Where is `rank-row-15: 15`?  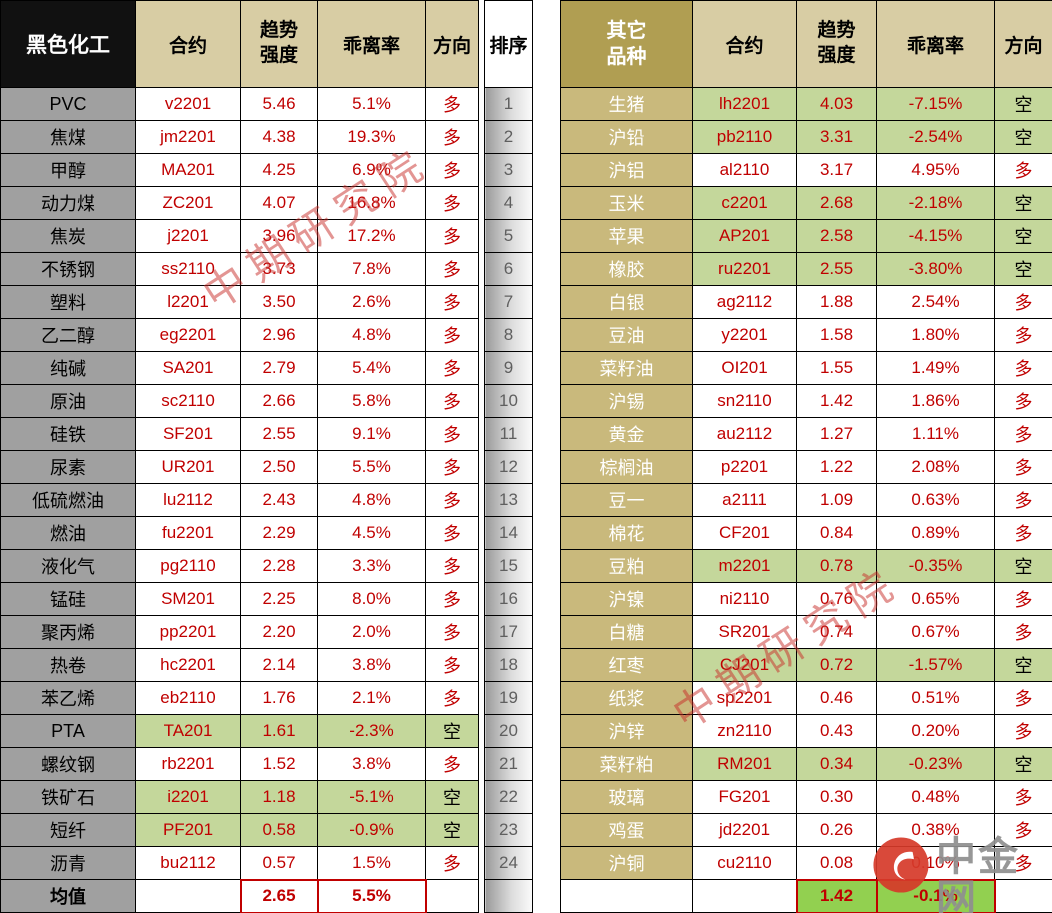
rank-row-15: 15 is located at coordinates (508, 566).